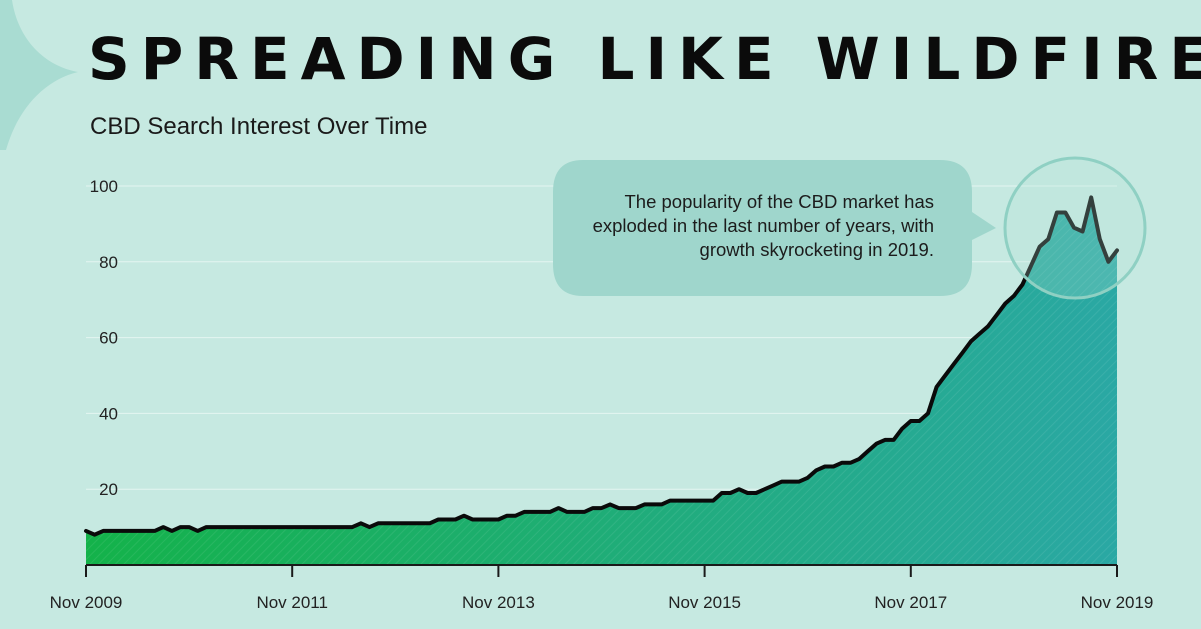  I want to click on y-tick-label: 60, so click(108, 338).